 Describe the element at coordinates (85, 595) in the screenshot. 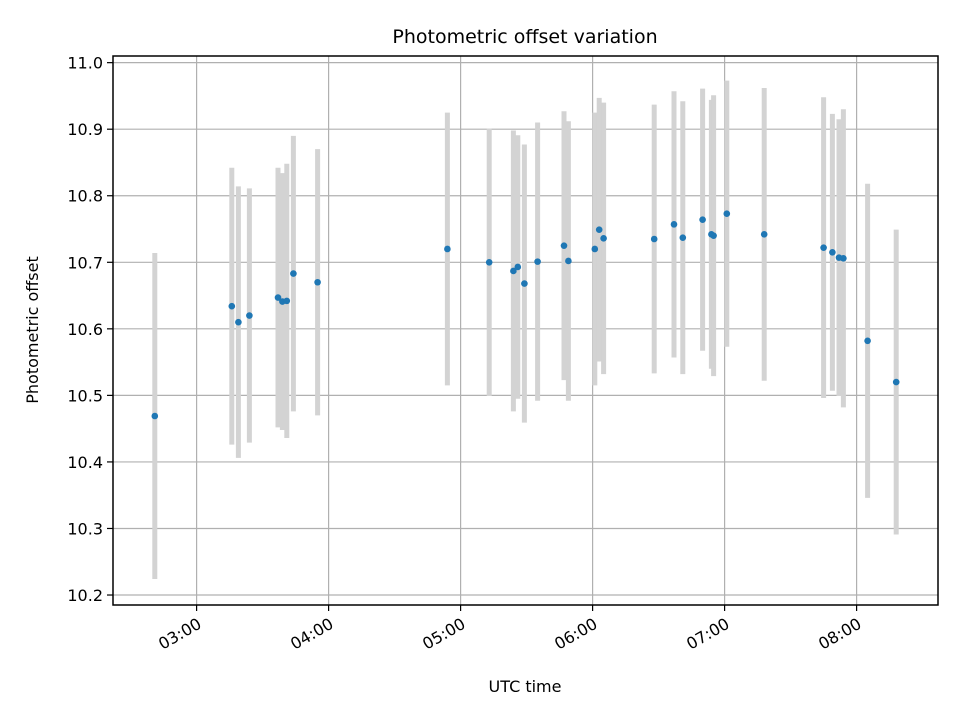

I see `y-tick-label: 10.2` at that location.